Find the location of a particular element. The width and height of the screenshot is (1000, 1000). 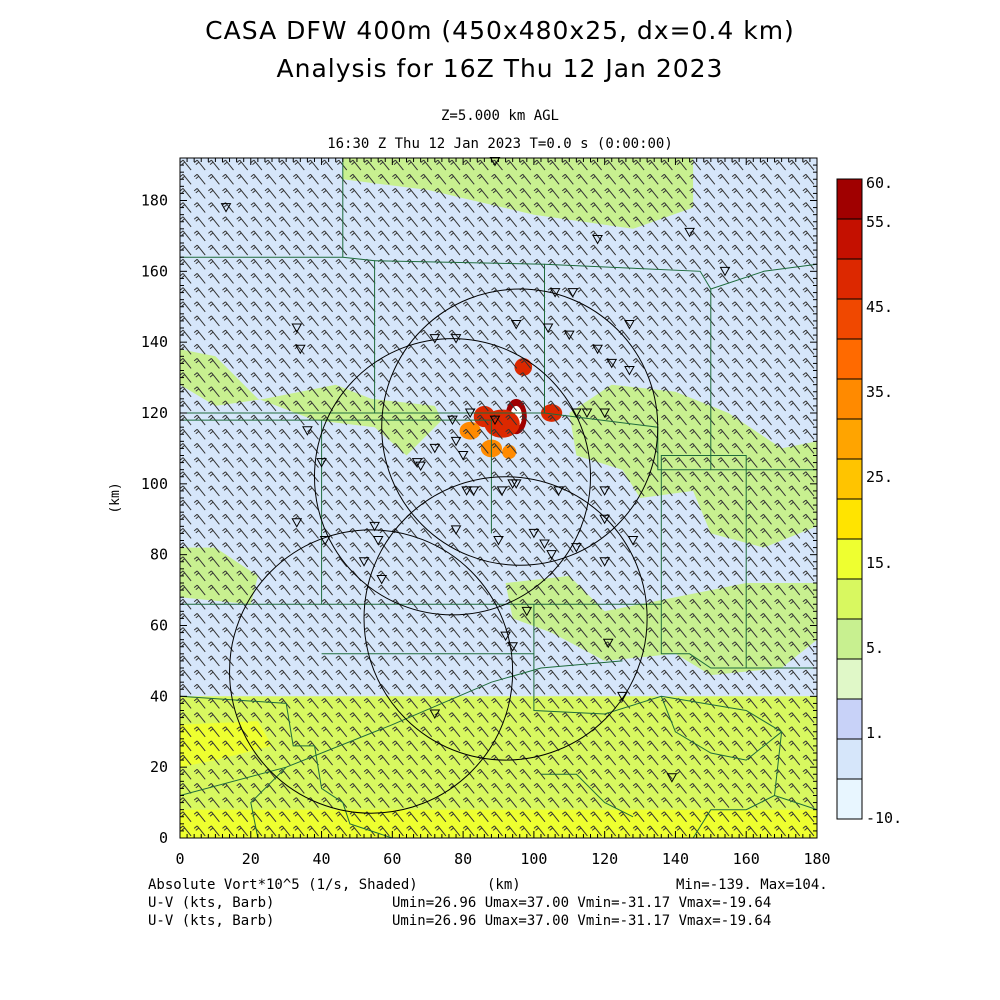

y-tick-label: 0 is located at coordinates (163, 838).